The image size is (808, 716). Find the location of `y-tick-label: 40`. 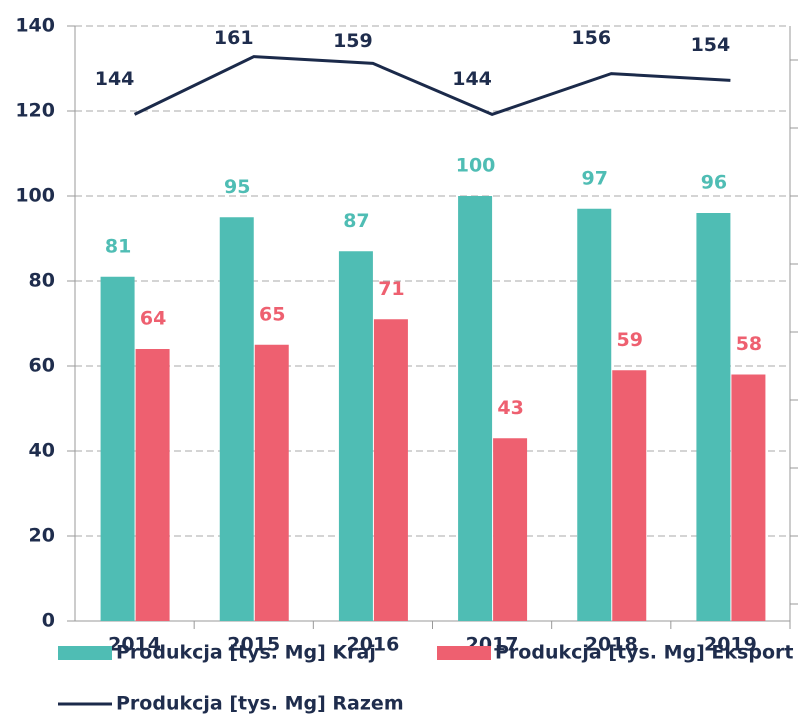

y-tick-label: 40 is located at coordinates (42, 451).